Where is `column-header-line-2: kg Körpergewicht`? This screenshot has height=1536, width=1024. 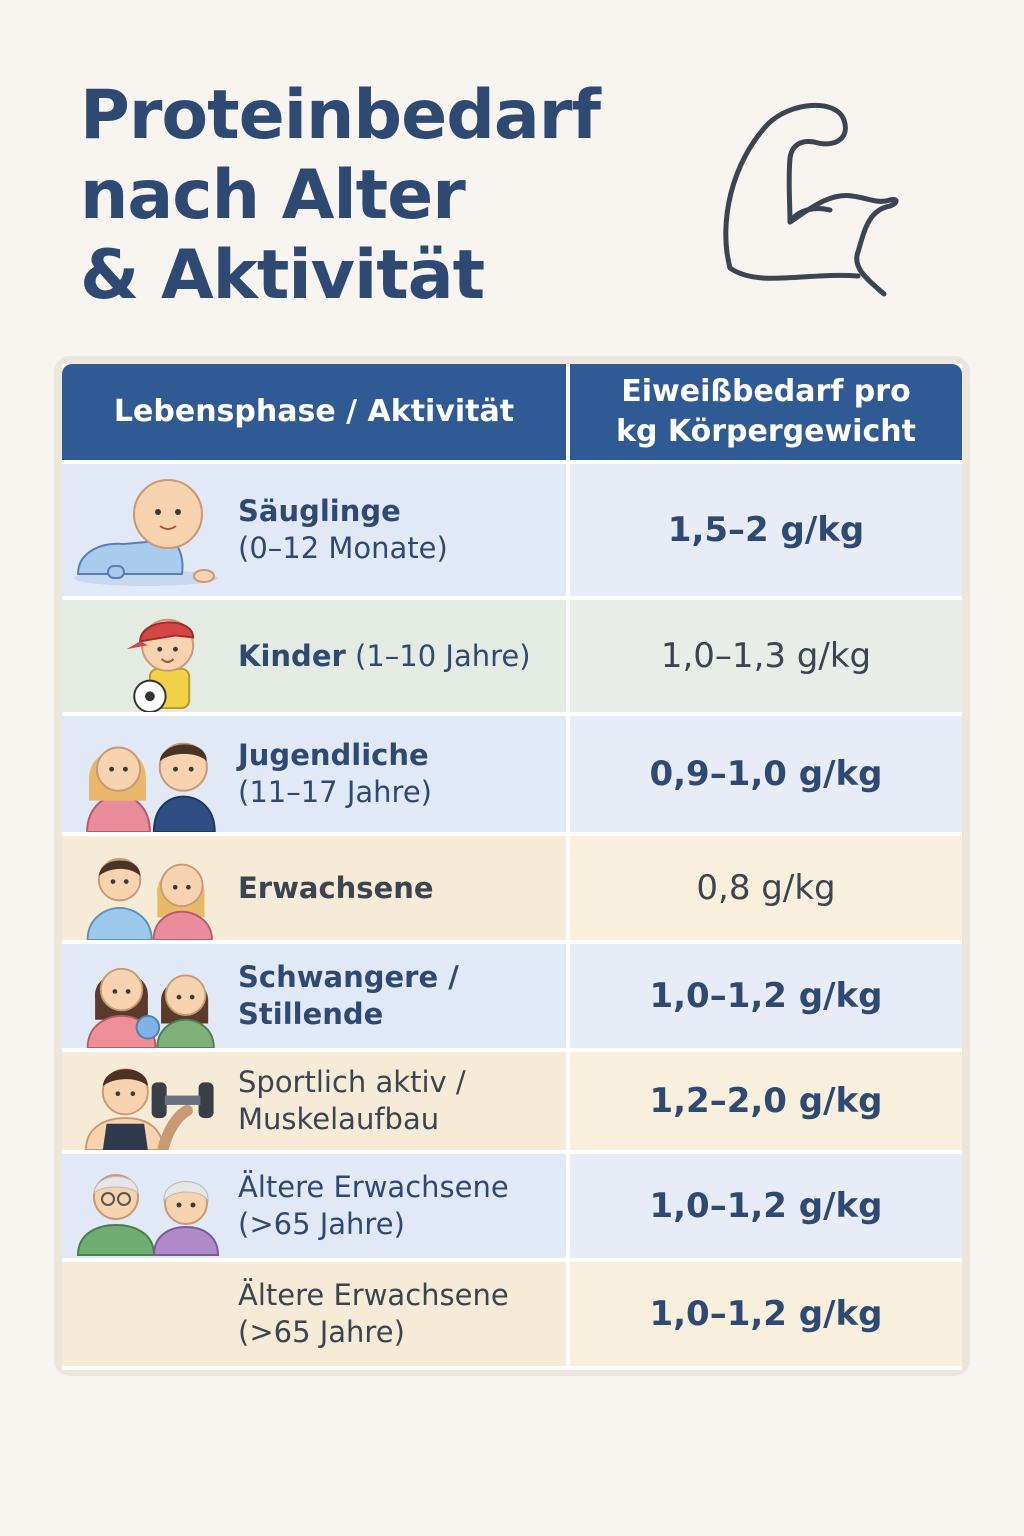
column-header-line-2: kg Körpergewicht is located at coordinates (766, 431).